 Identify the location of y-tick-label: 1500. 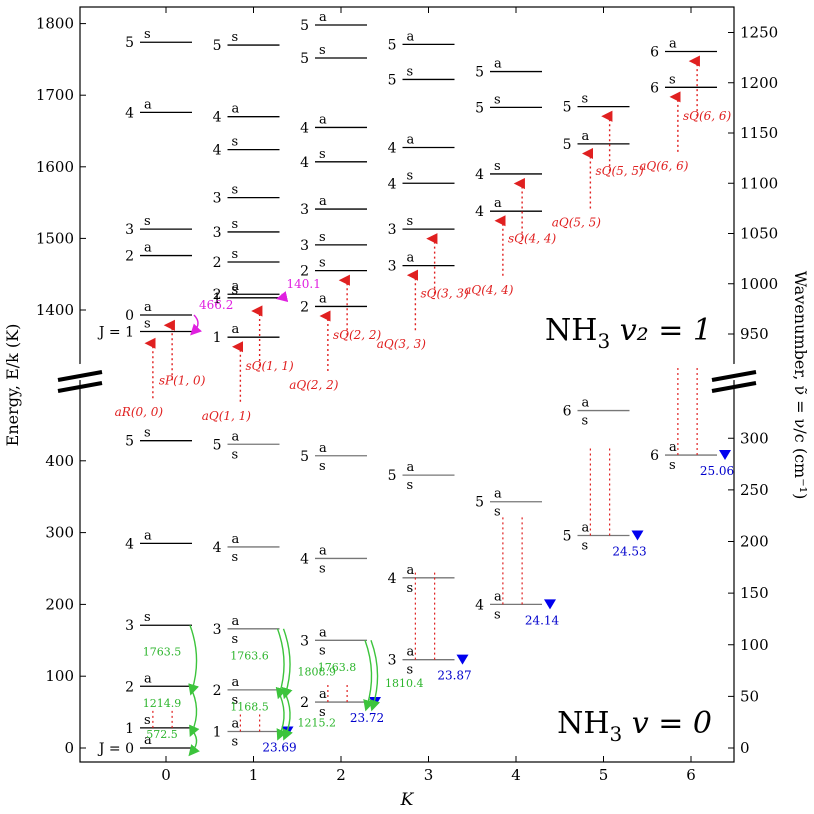
(55, 238).